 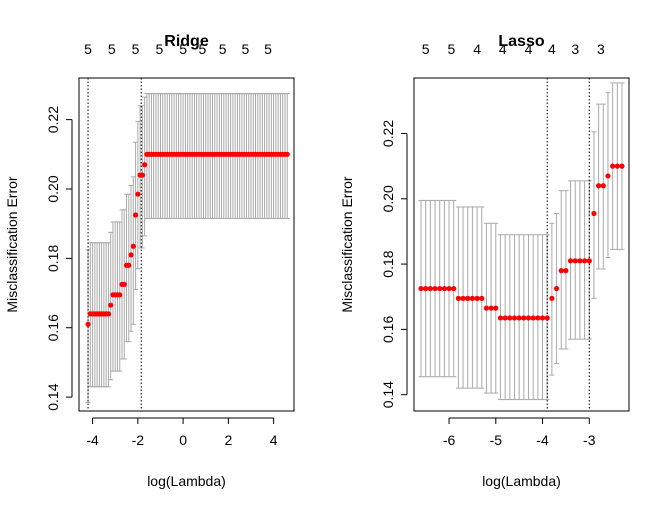 I want to click on ridge-y-label: Misclassification Error, so click(x=12, y=244).